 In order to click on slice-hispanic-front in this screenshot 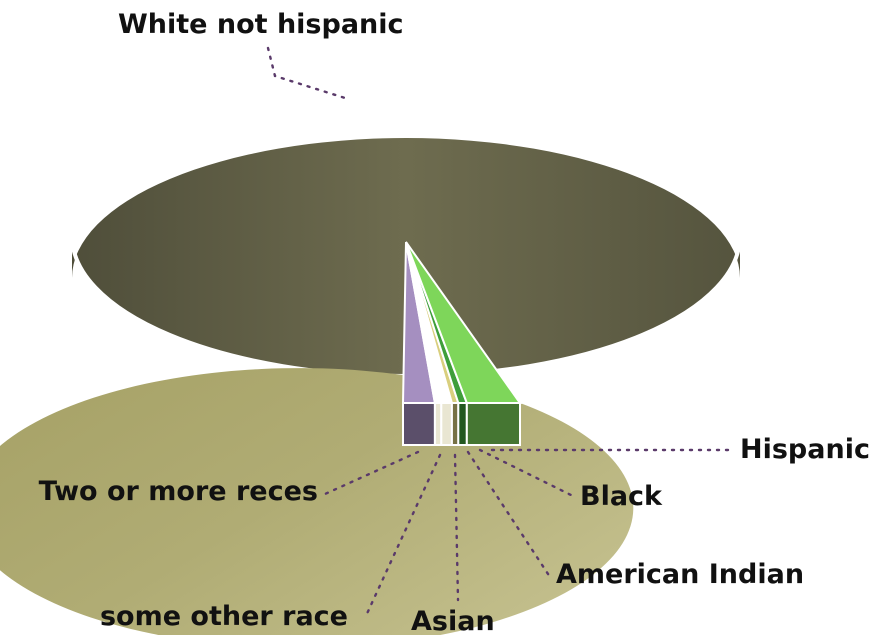, I will do `click(493, 424)`.